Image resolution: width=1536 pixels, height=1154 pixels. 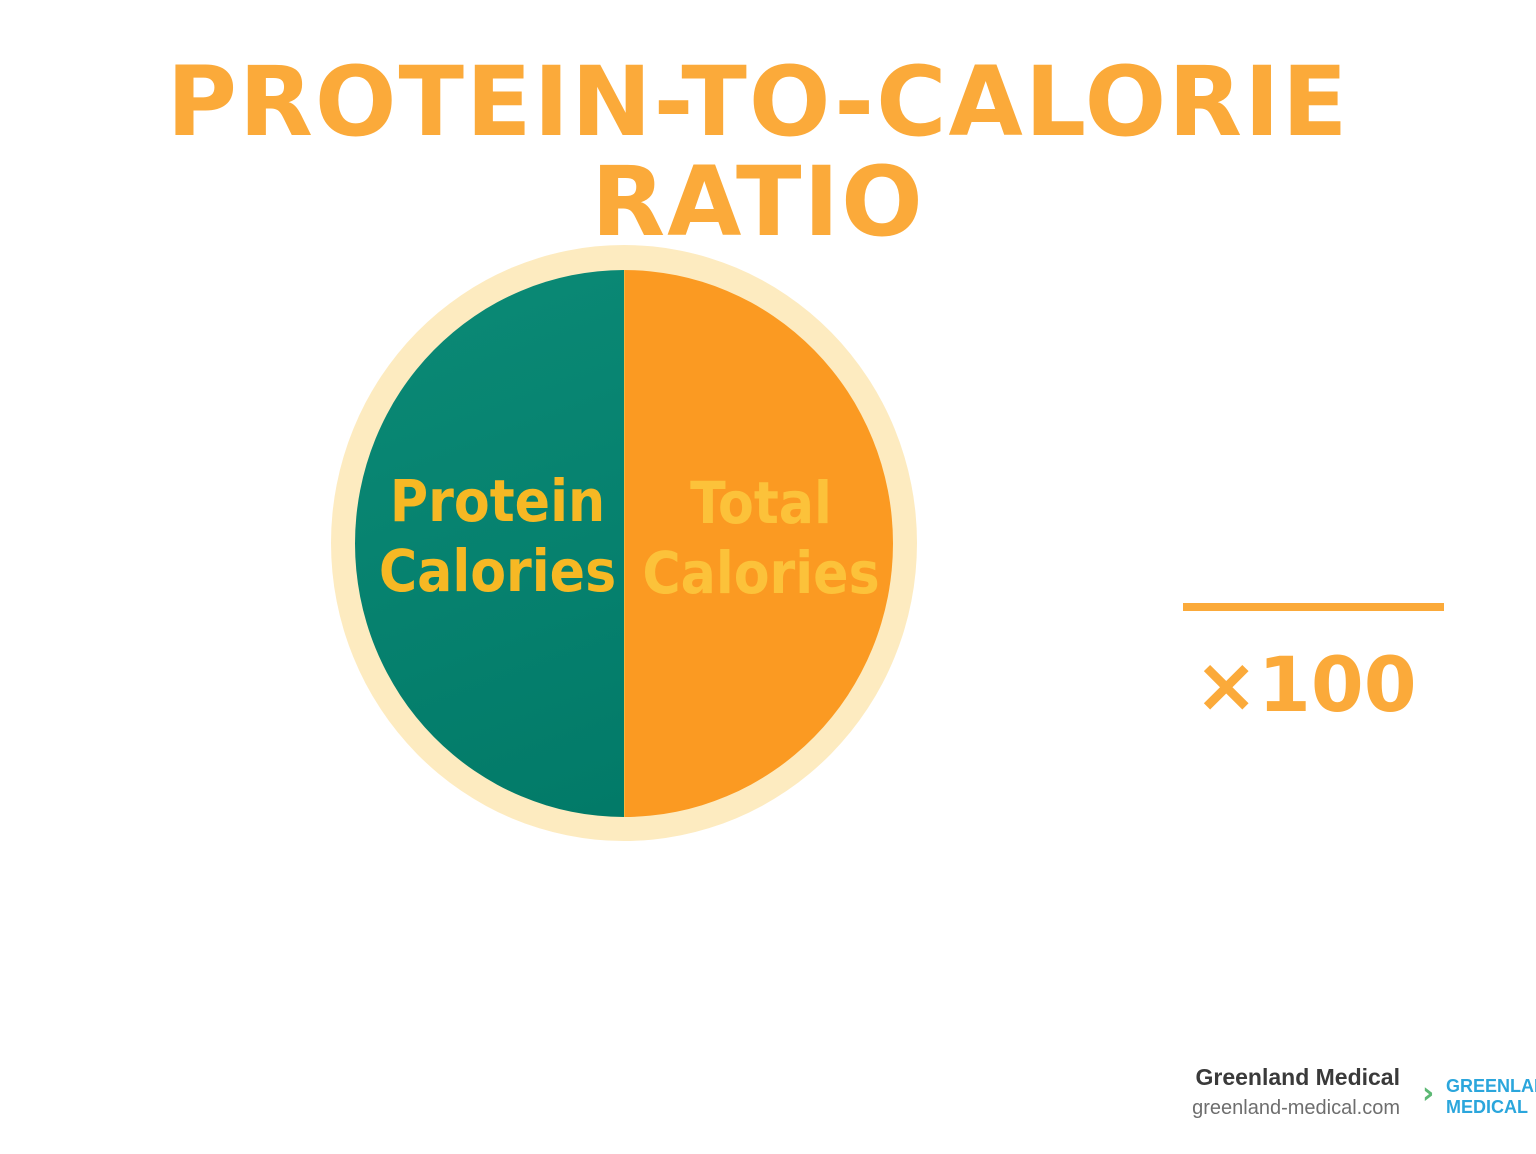 What do you see at coordinates (1296, 1108) in the screenshot?
I see `brand-url: greenland-medical.com` at bounding box center [1296, 1108].